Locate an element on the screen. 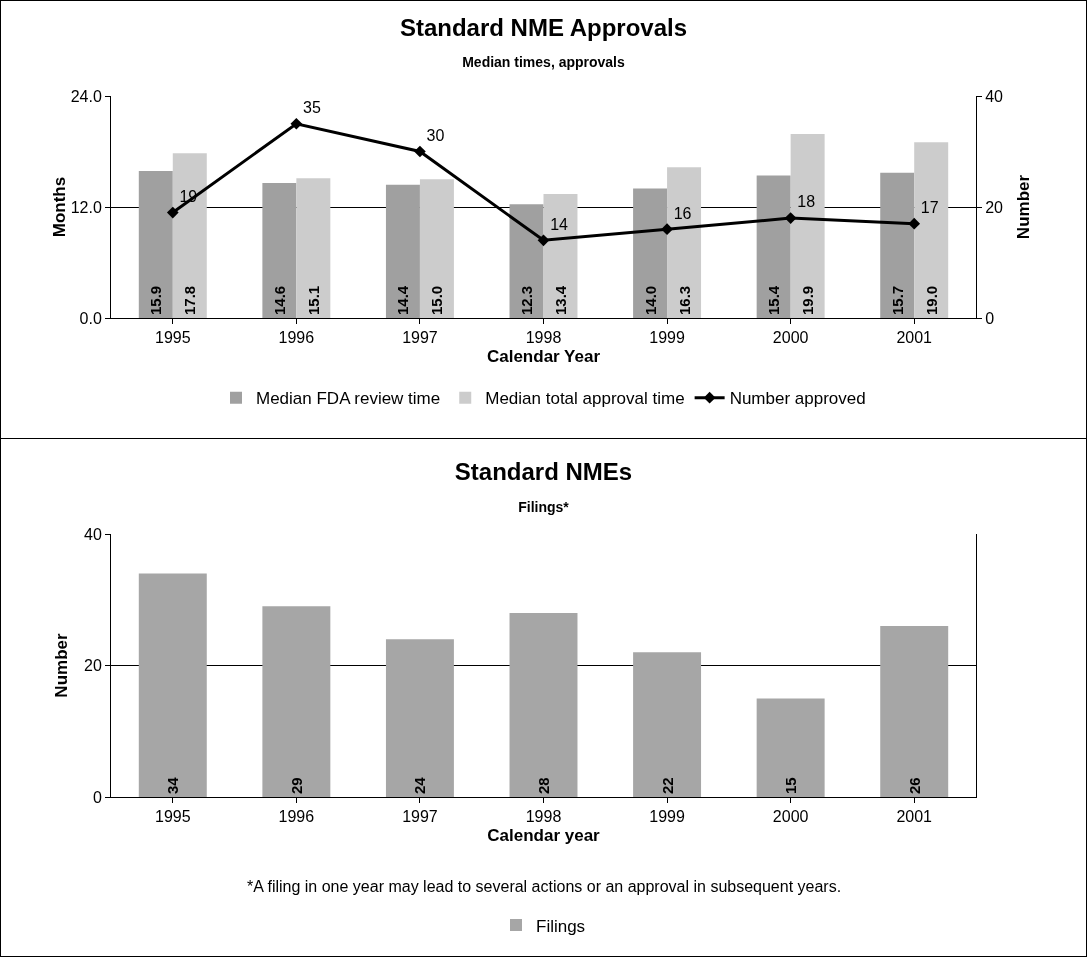  legend-label: Median total approval time is located at coordinates (585, 399).